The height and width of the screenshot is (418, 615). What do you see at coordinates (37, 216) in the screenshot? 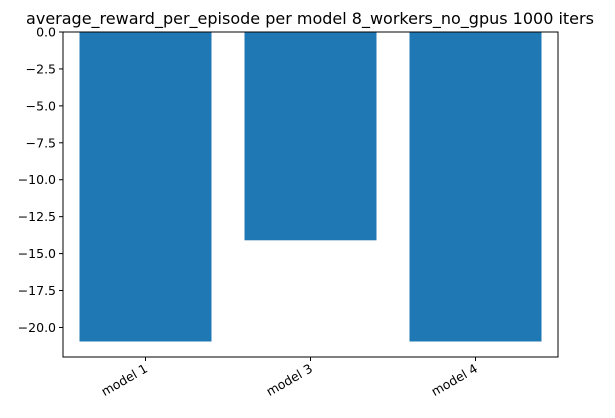
I see `y-tick-label: −12.5` at bounding box center [37, 216].